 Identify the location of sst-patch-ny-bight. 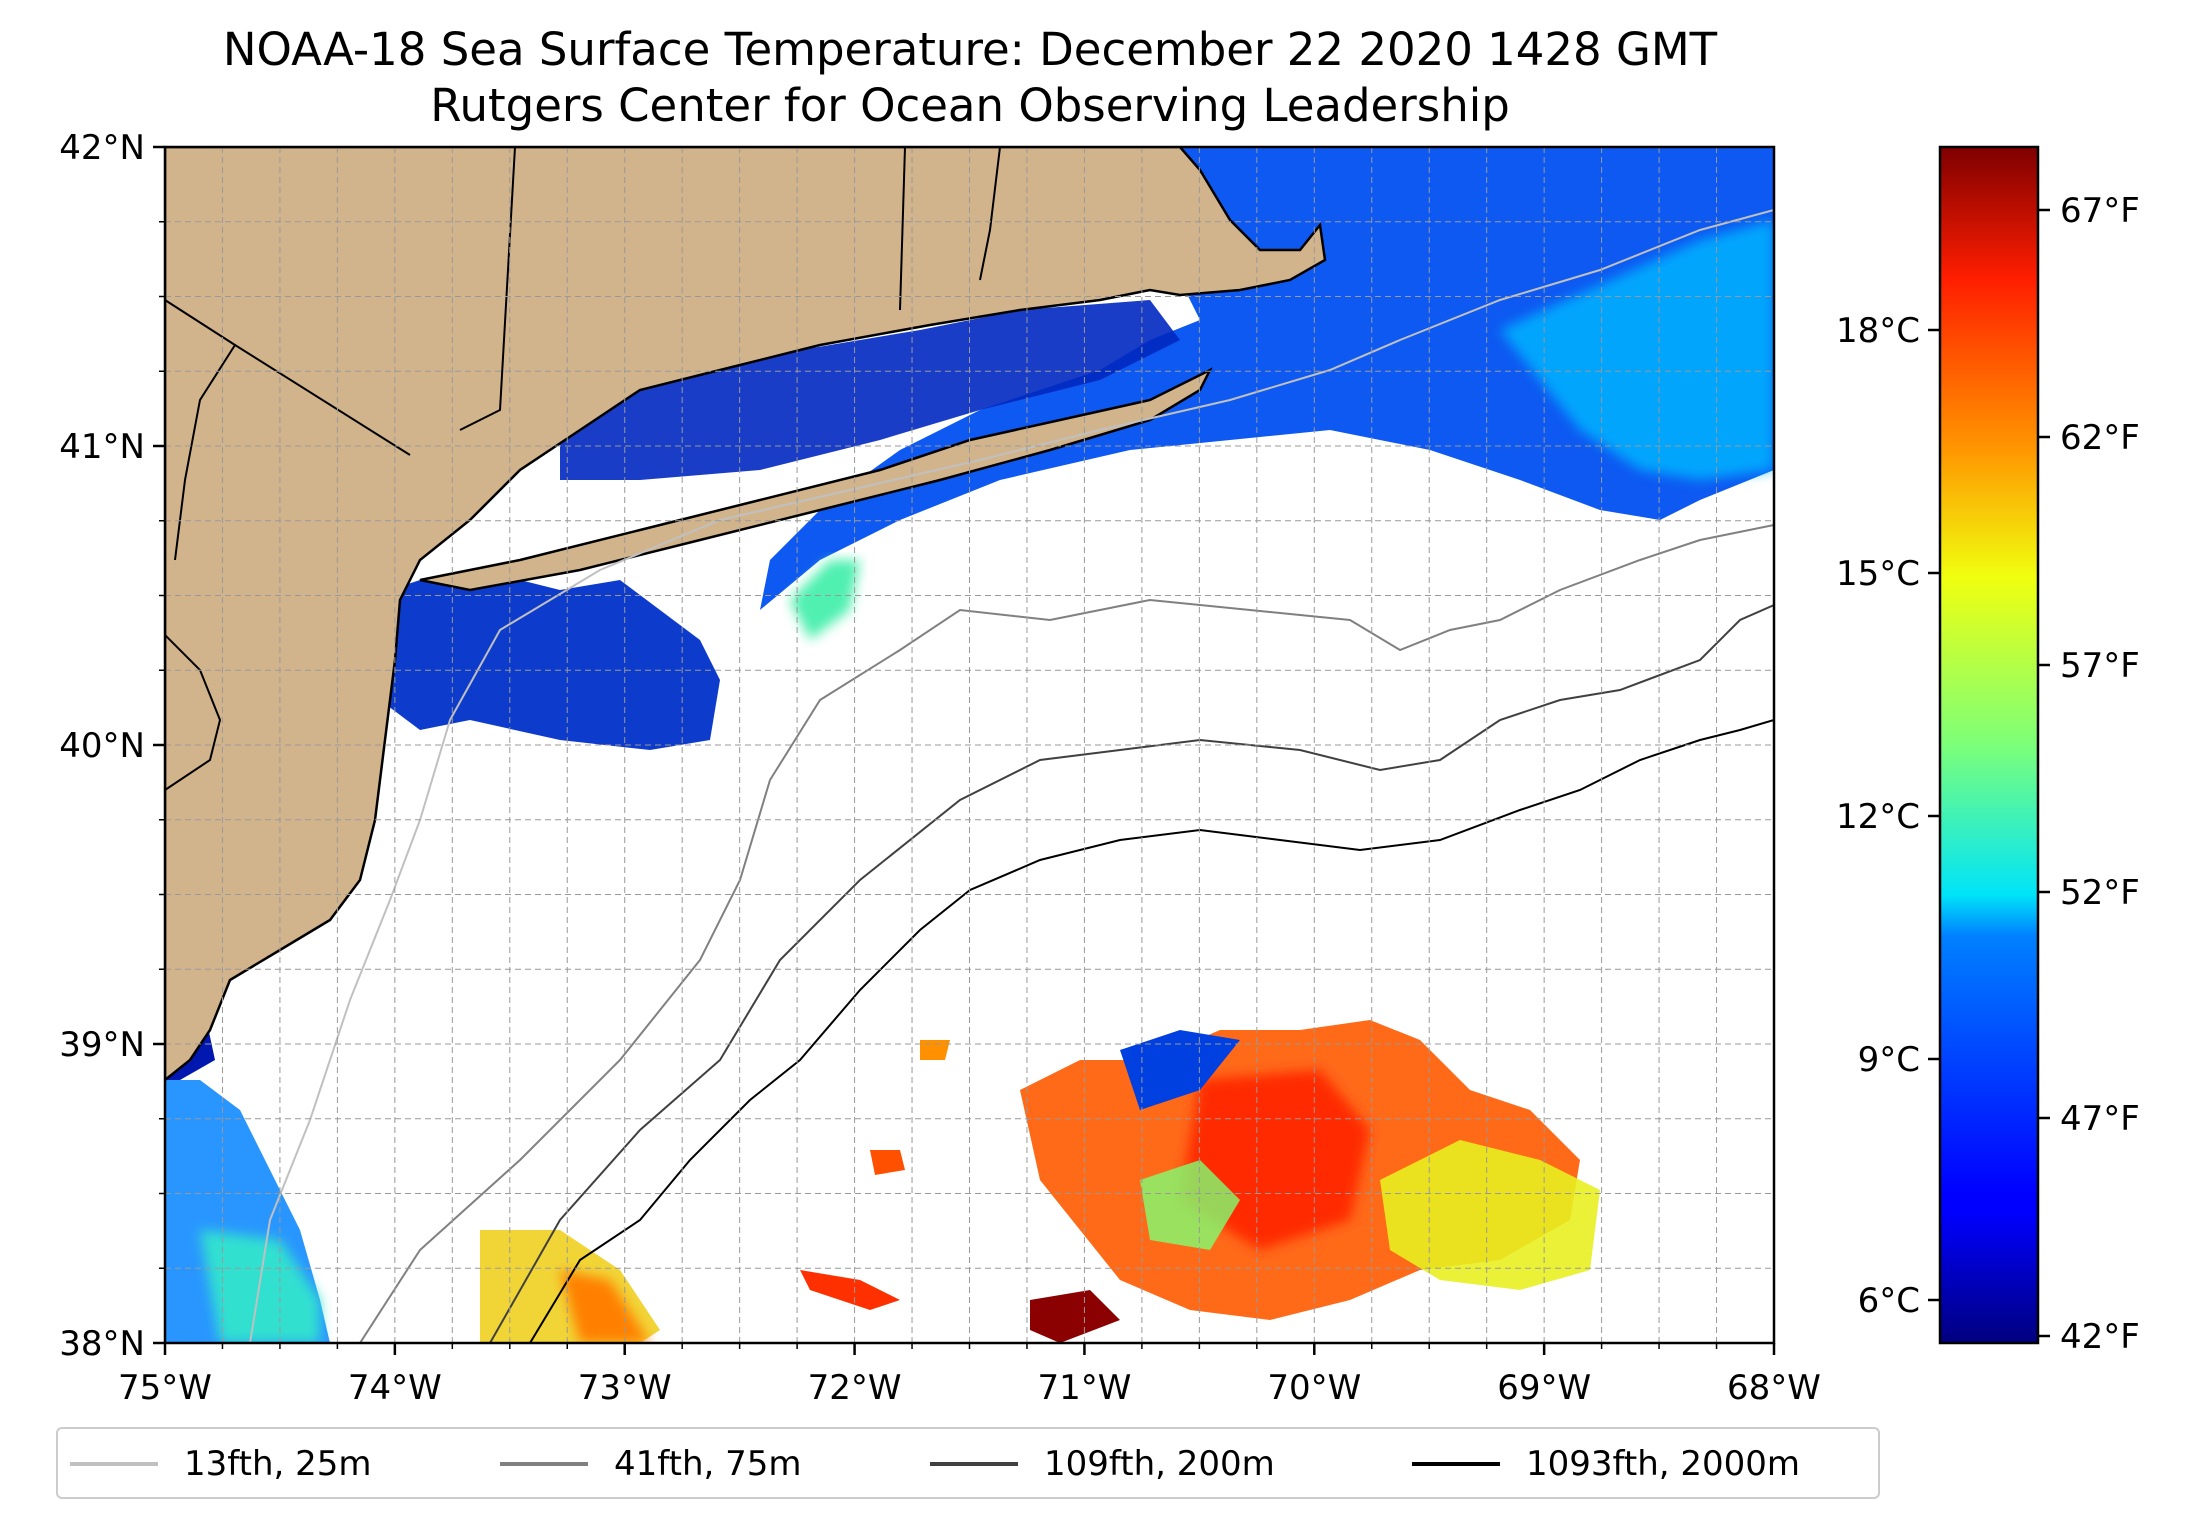
(550, 660).